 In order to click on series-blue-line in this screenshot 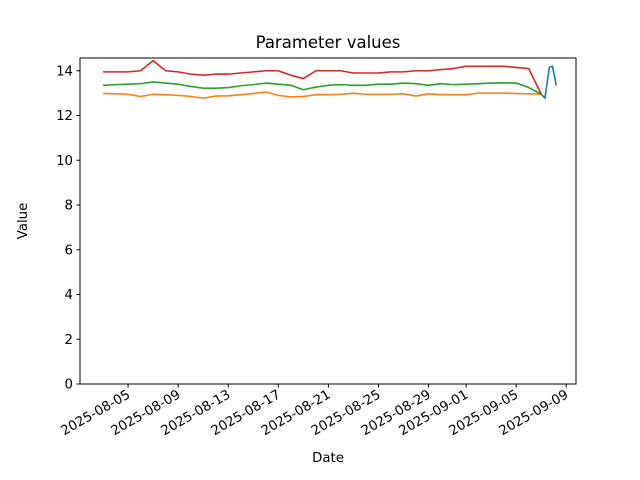, I will do `click(549, 82)`.